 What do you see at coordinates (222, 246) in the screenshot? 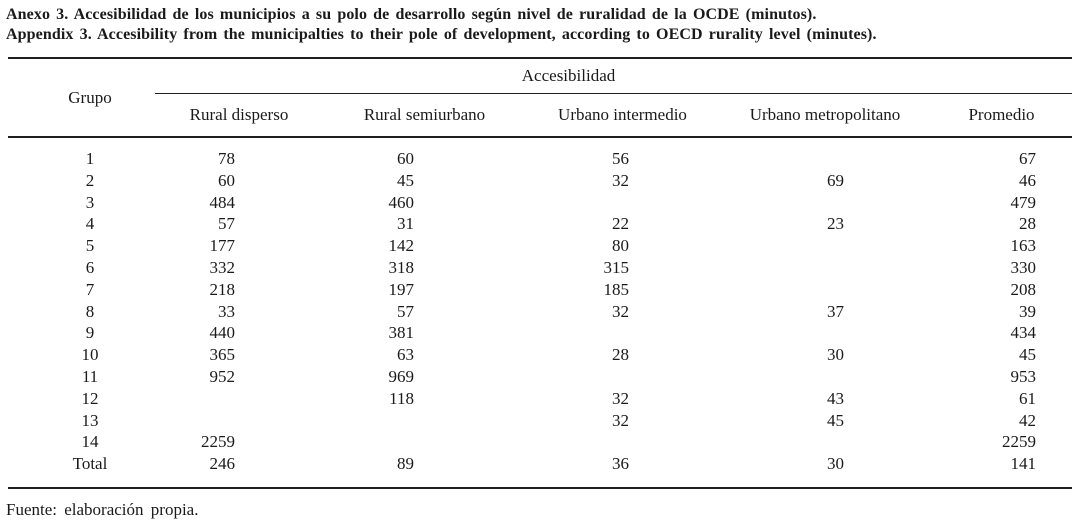
I see `value-cell: 177` at bounding box center [222, 246].